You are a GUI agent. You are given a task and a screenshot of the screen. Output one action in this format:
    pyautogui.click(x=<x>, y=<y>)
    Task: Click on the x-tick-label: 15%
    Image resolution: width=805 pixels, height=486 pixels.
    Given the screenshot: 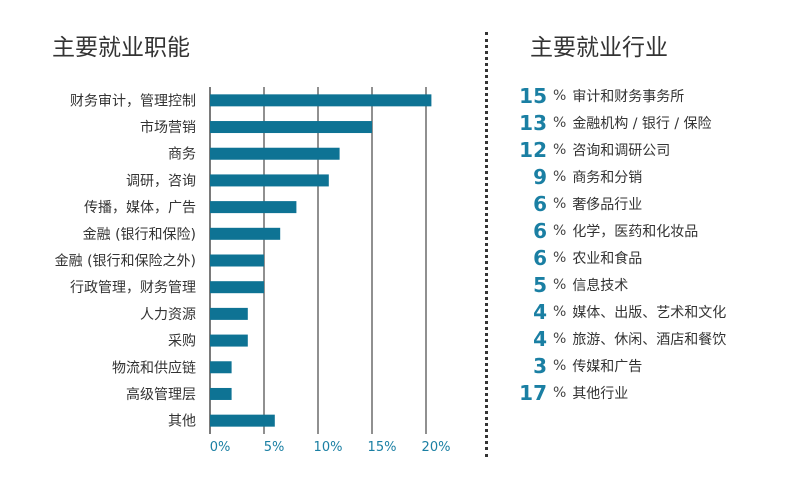 What is the action you would take?
    pyautogui.click(x=382, y=447)
    